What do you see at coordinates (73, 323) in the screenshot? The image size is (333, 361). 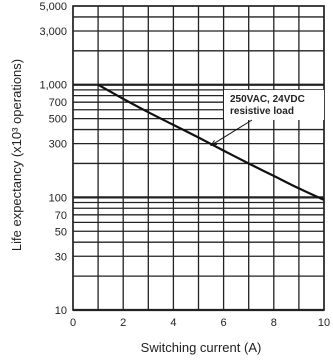 I see `x-tick-label: 0` at bounding box center [73, 323].